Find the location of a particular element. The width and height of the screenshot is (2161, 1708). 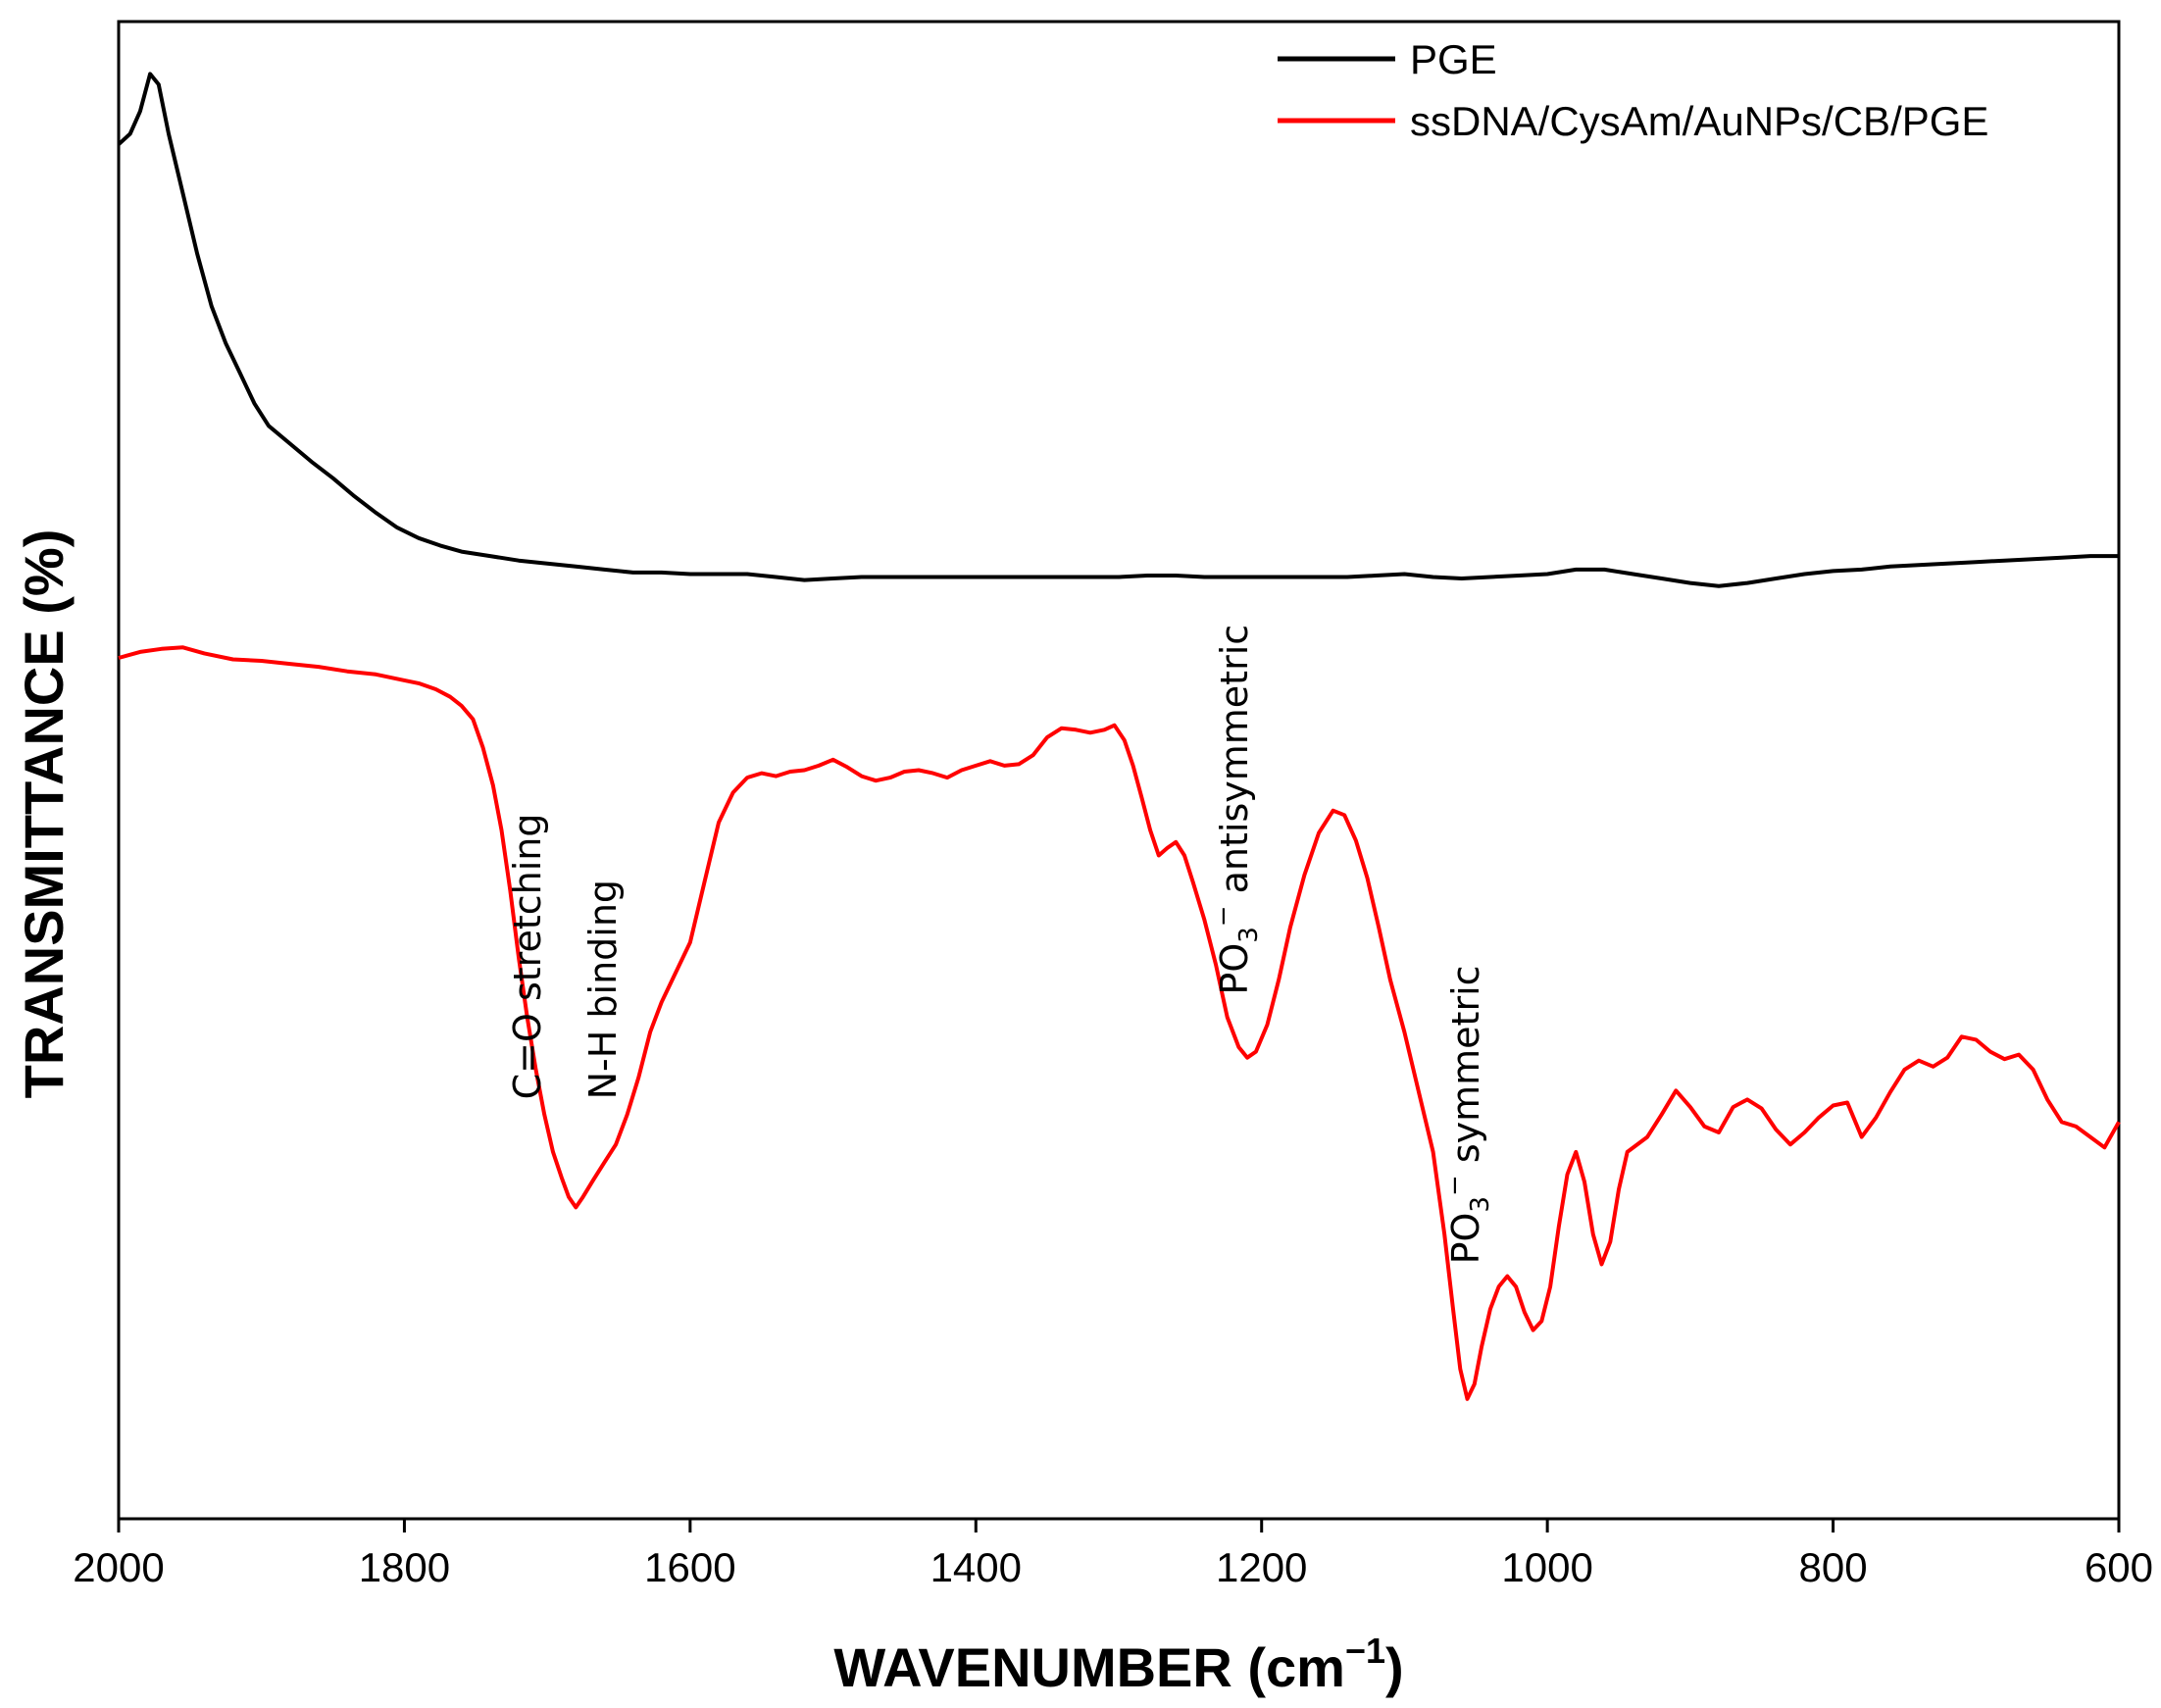

y-axis-title: TRANSMITTANCE (%) is located at coordinates (44, 814).